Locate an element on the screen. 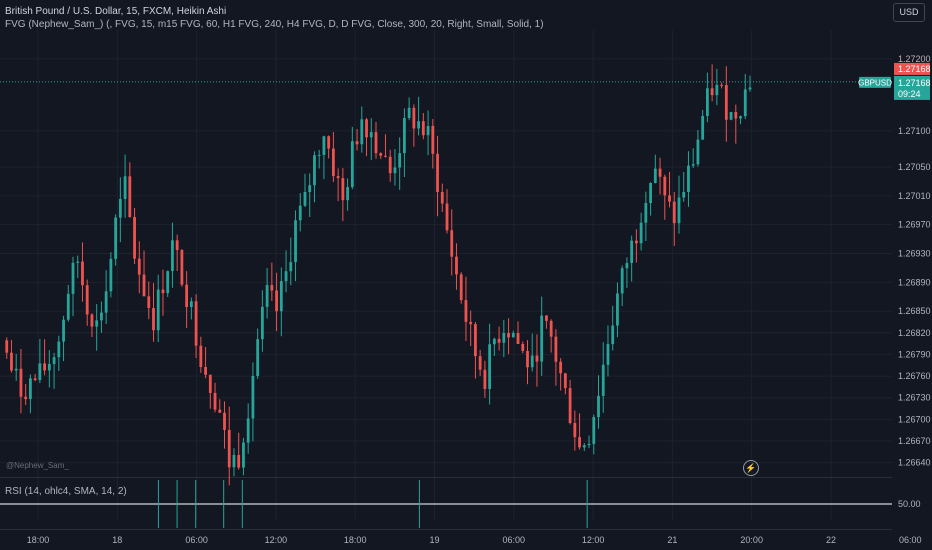 Image resolution: width=932 pixels, height=550 pixels. lightning-icon: ⚡ is located at coordinates (751, 468).